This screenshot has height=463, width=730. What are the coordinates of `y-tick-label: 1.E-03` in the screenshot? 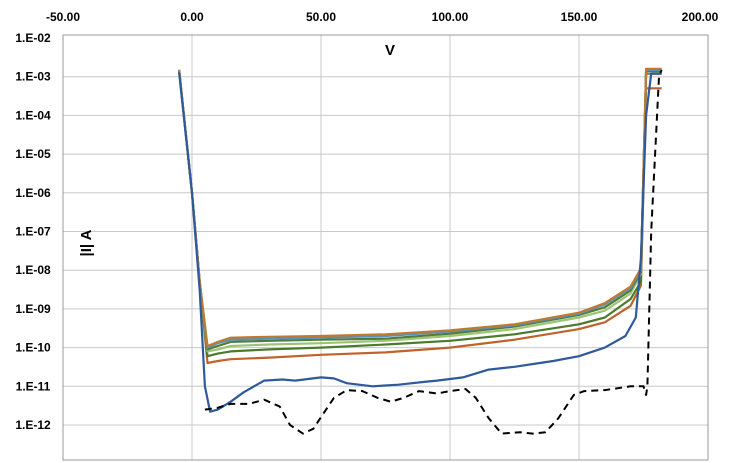 It's located at (33, 77).